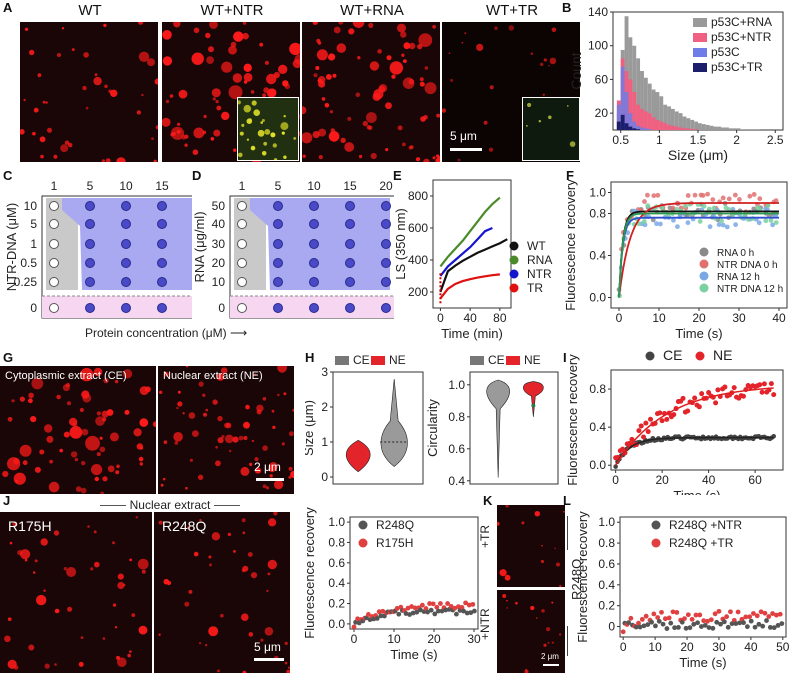  What do you see at coordinates (219, 224) in the screenshot?
I see `y-tick-label: 40` at bounding box center [219, 224].